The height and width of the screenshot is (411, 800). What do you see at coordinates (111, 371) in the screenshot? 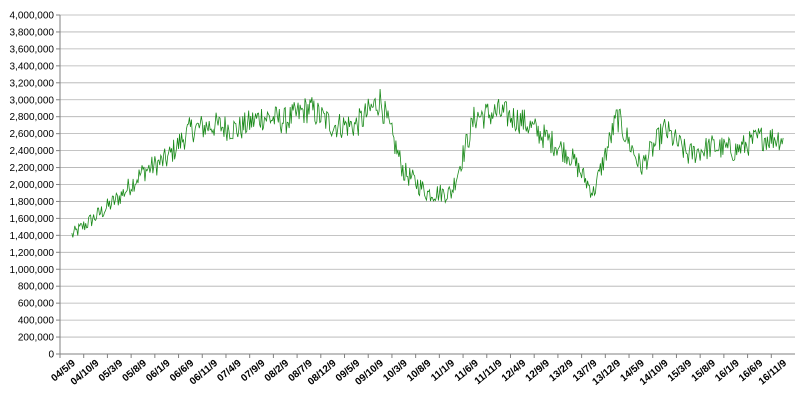
I see `x-tick-label: 05/3/9` at bounding box center [111, 371].